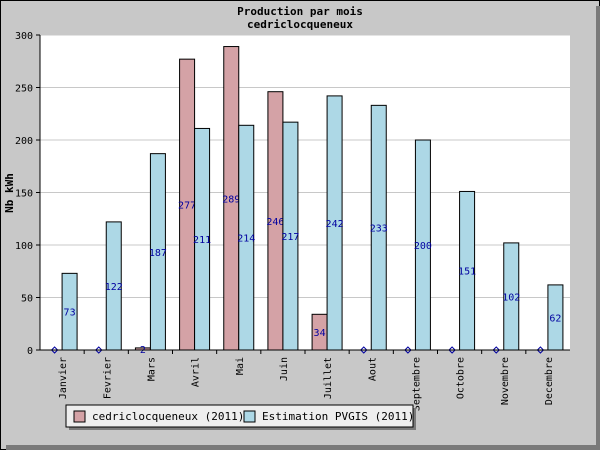 This screenshot has height=450, width=600. What do you see at coordinates (284, 369) in the screenshot?
I see `x-tick-label: Juin` at bounding box center [284, 369].